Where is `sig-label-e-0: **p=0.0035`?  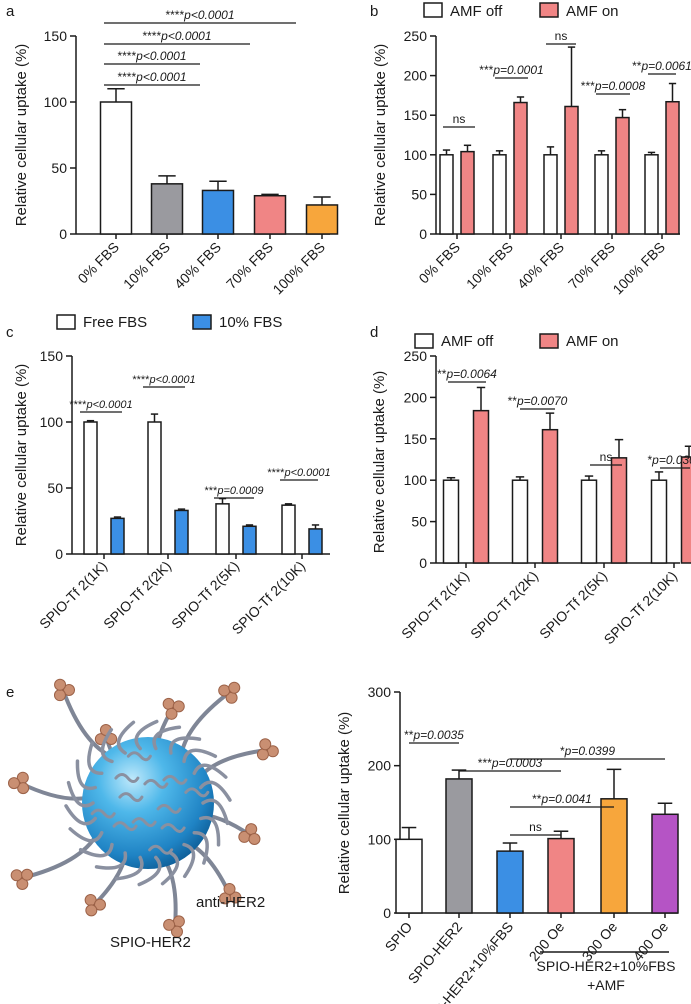 sig-label-e-0: **p=0.0035 is located at coordinates (434, 735).